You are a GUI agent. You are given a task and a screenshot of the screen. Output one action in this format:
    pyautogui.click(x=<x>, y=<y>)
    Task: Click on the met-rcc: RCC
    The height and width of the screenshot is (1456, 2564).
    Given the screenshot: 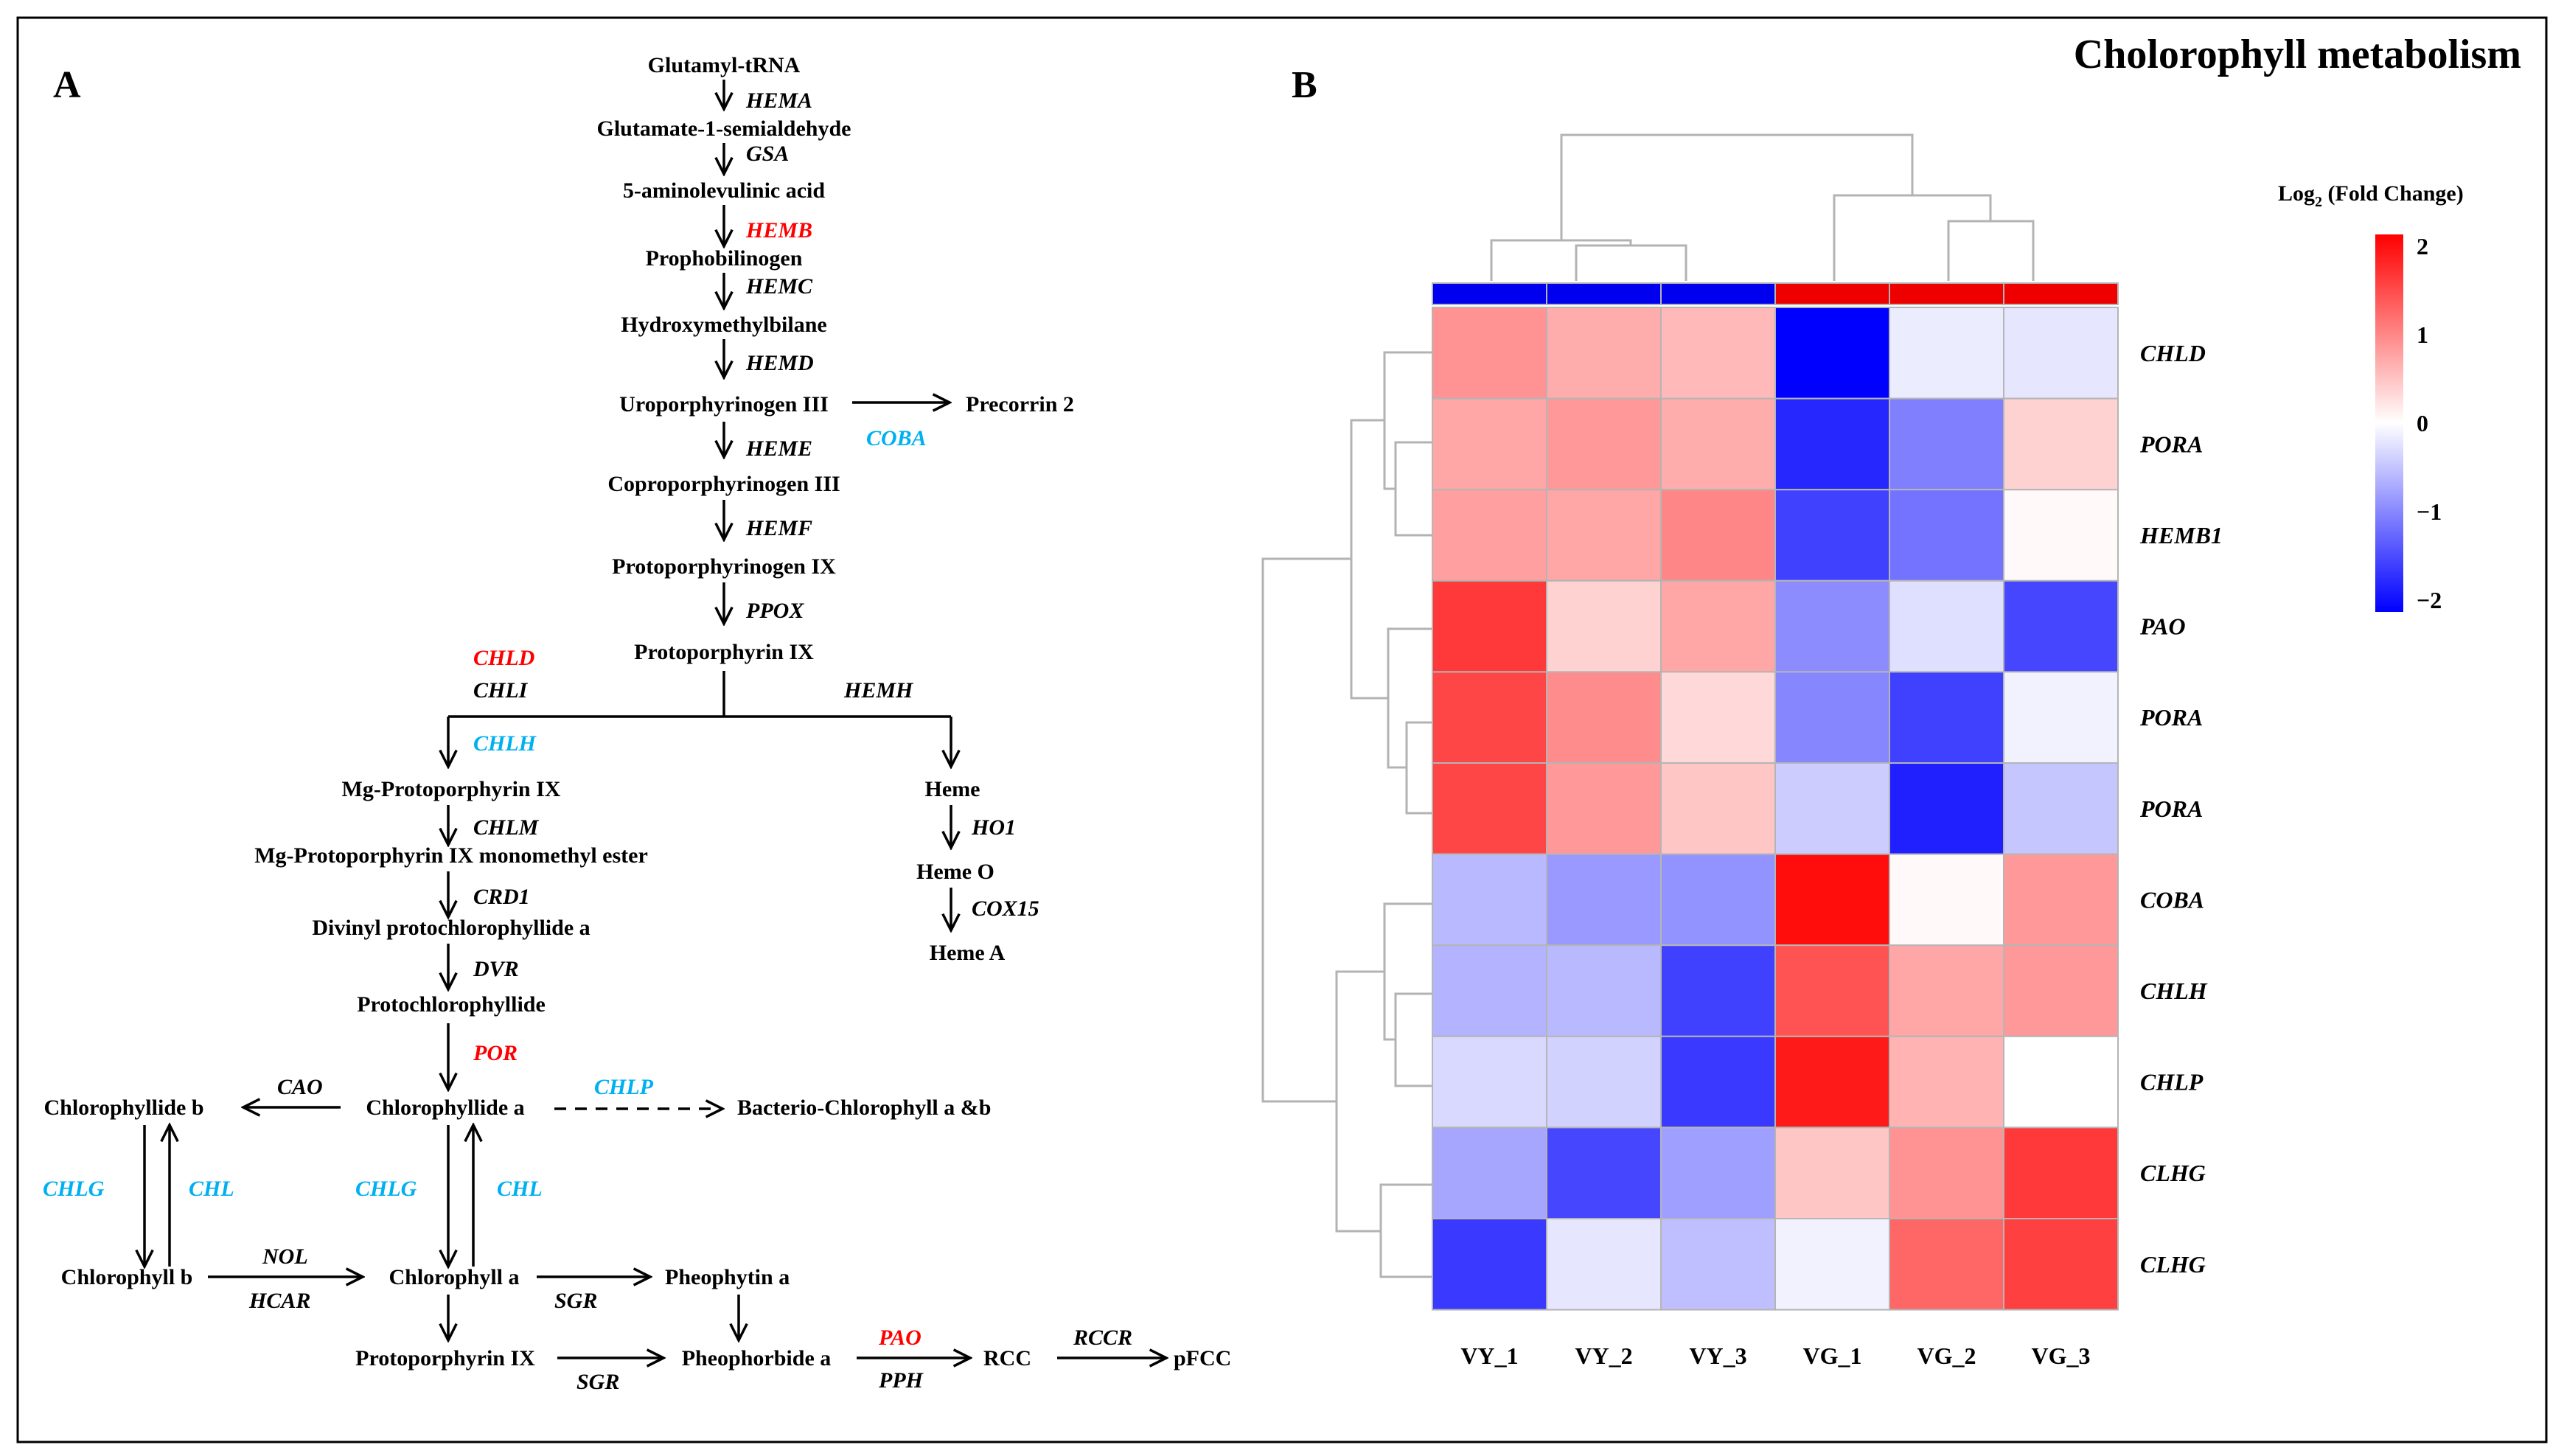 What is the action you would take?
    pyautogui.click(x=1007, y=1358)
    